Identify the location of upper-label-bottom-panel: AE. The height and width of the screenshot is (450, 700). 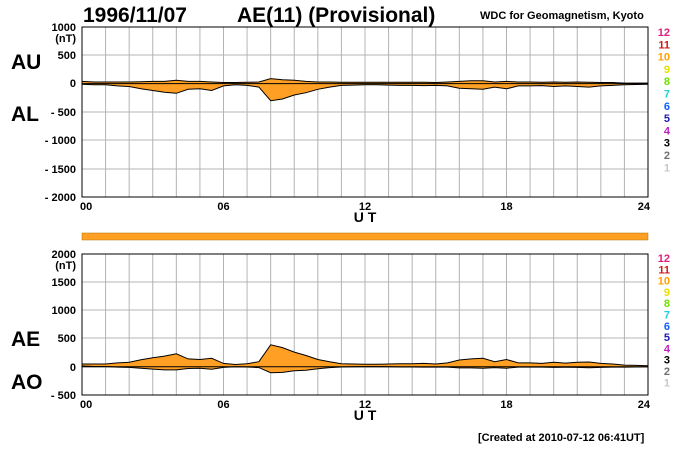
(26, 339).